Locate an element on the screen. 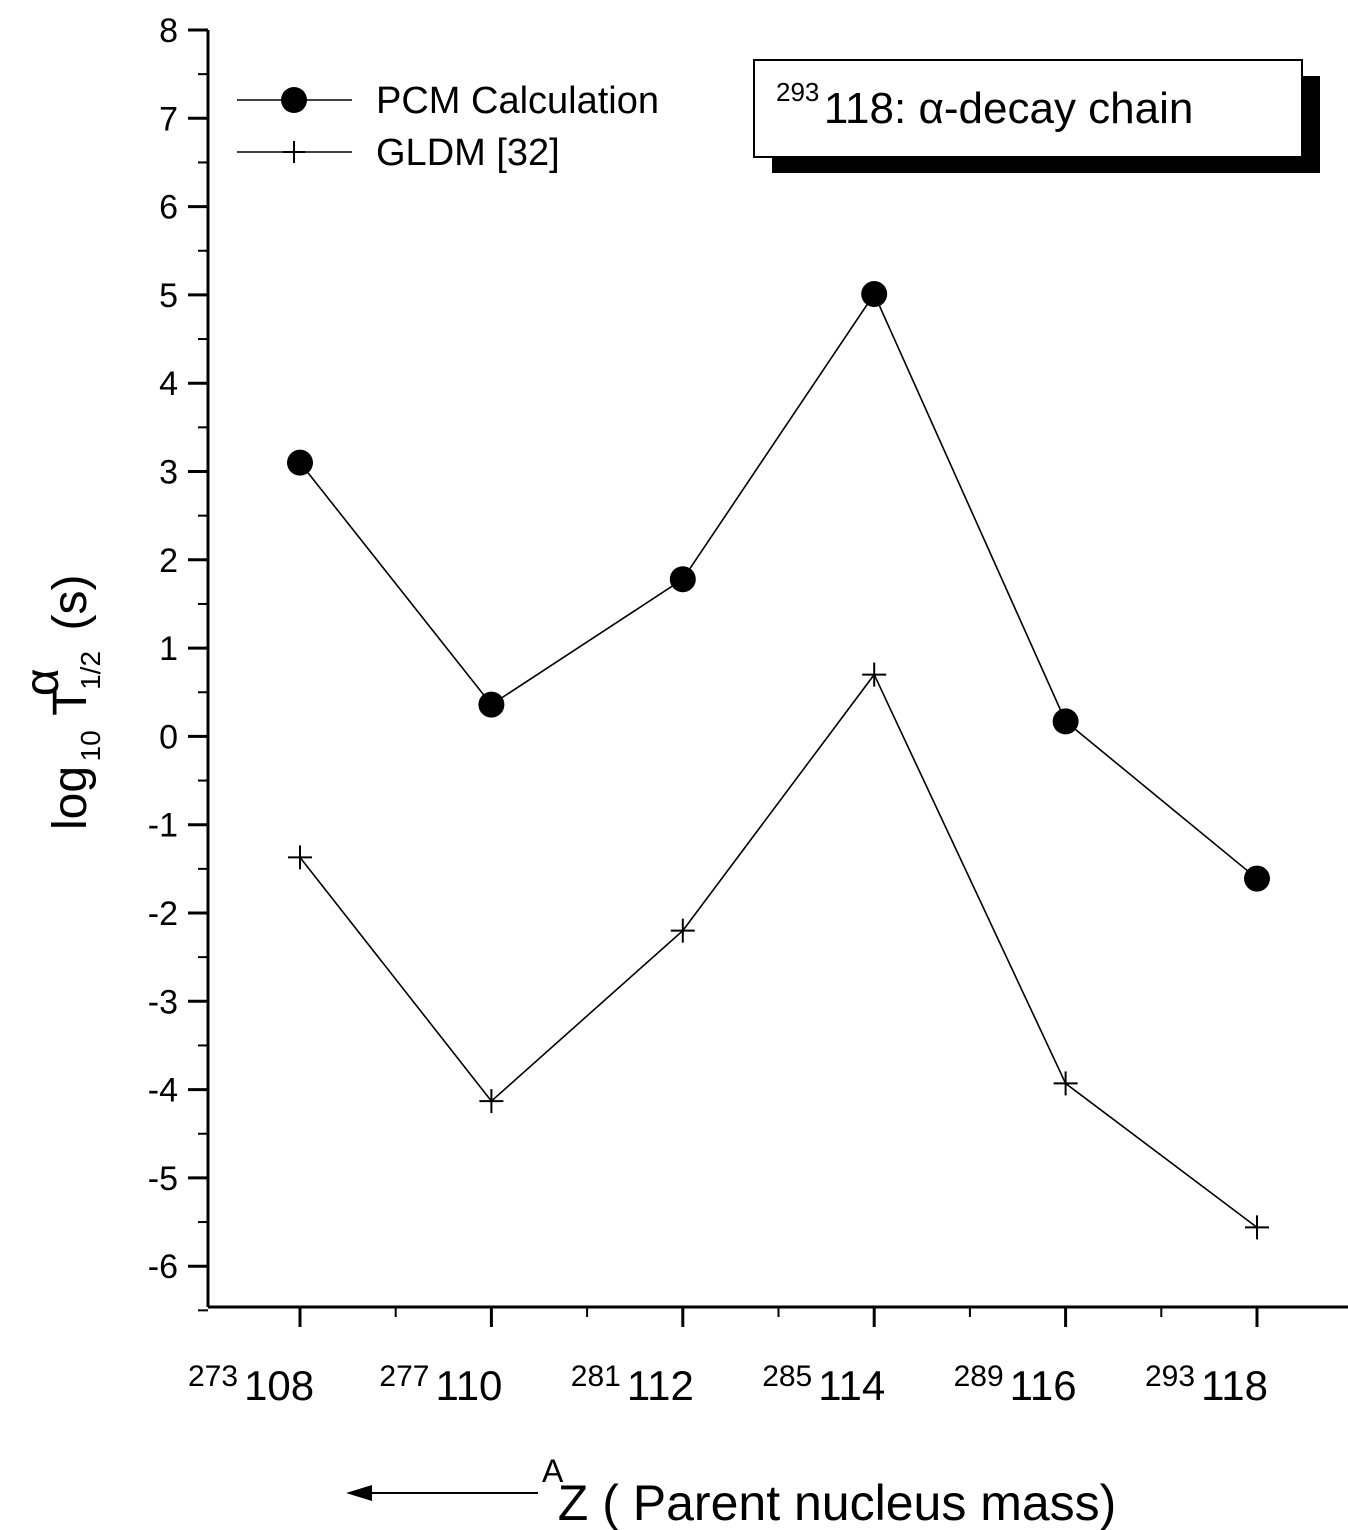 Image resolution: width=1348 pixels, height=1530 pixels. x-tick-label-mass: 289 is located at coordinates (979, 1376).